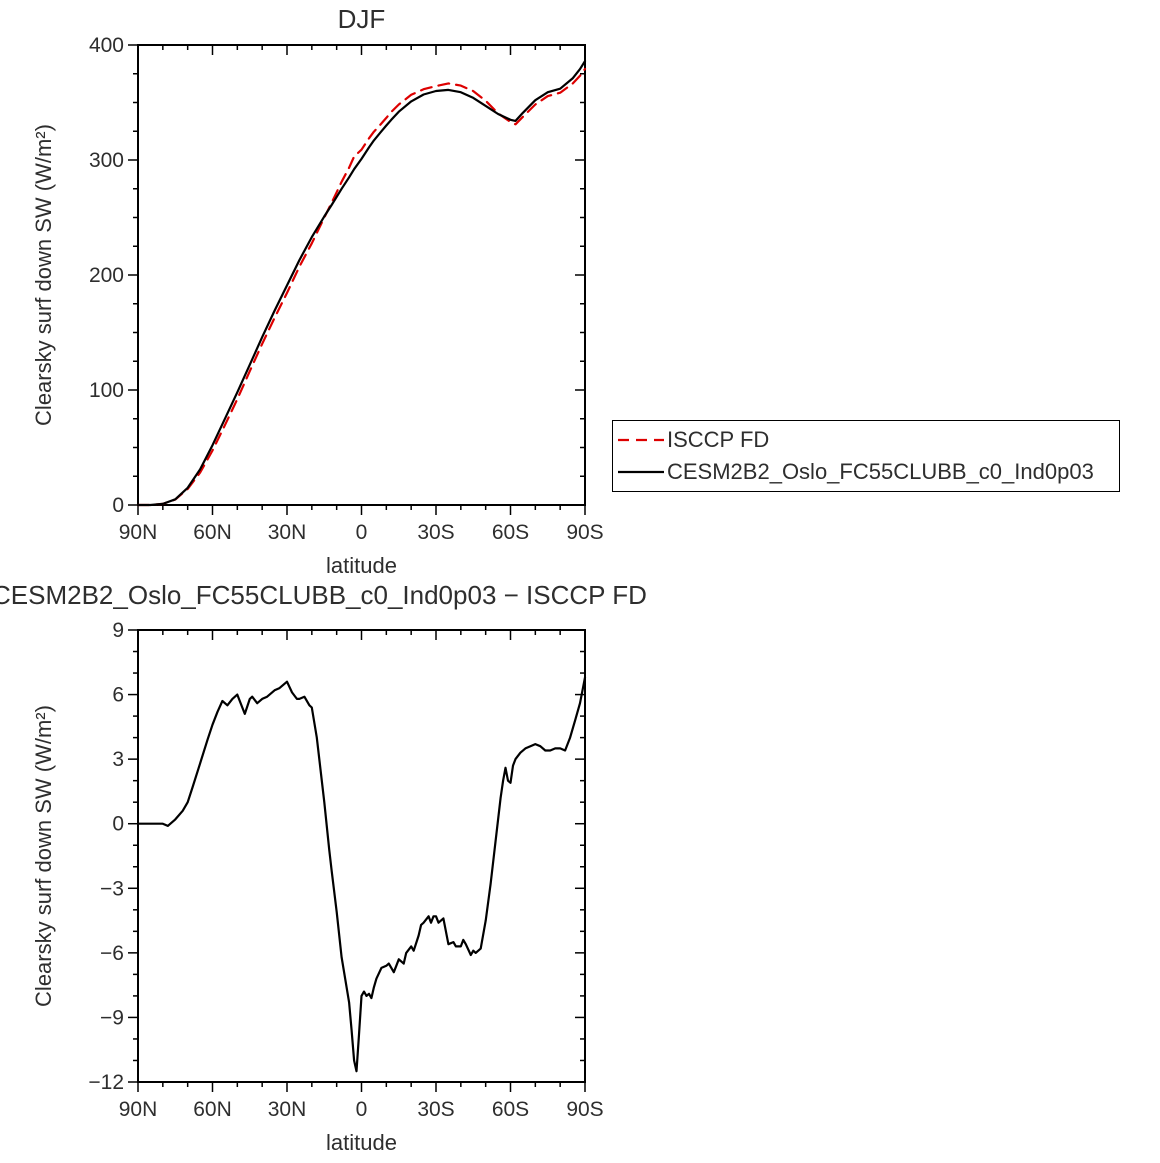 This screenshot has height=1163, width=1160. What do you see at coordinates (112, 1017) in the screenshot?
I see `y-tick-label: −9` at bounding box center [112, 1017].